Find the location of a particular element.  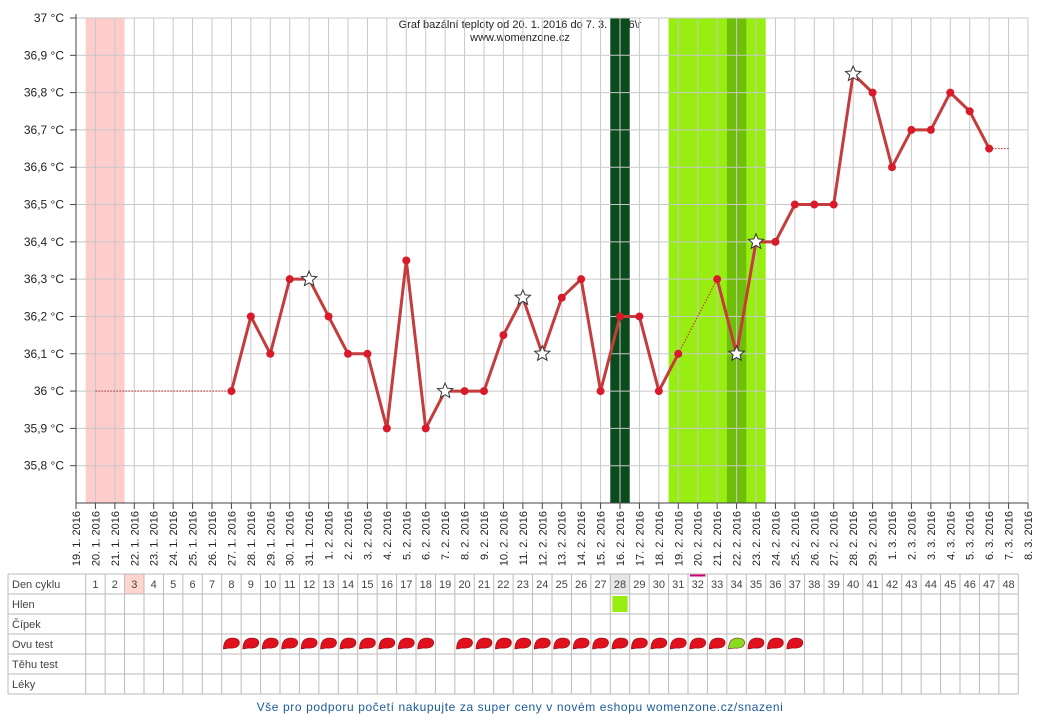

x-tick-label: 19. 1. 2016 is located at coordinates (77, 538).